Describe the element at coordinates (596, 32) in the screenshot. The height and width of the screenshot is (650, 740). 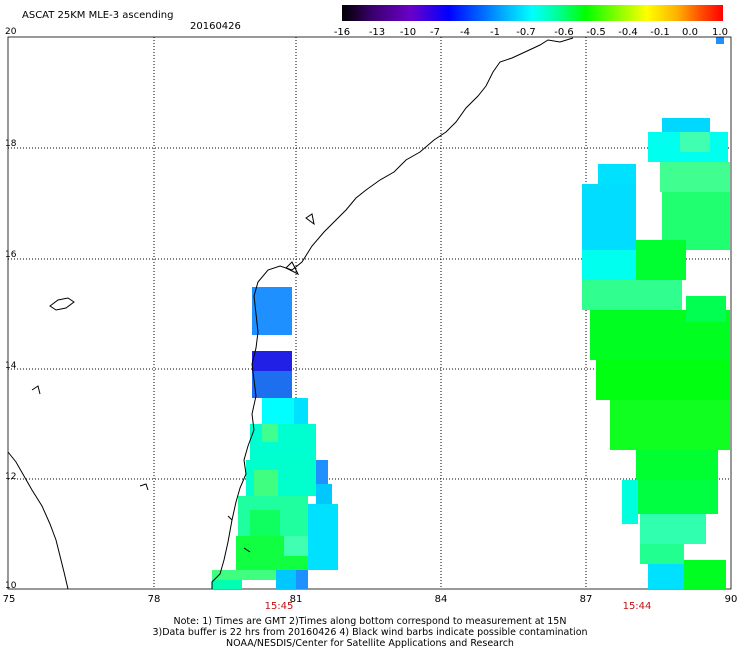
I see `colorbar-tick: -0.5` at that location.